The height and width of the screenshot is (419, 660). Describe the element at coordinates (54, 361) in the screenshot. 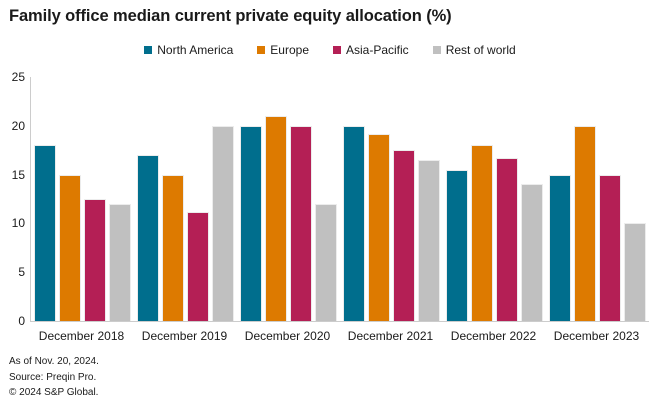

I see `footer-as-of: As of Nov. 20, 2024.` at that location.